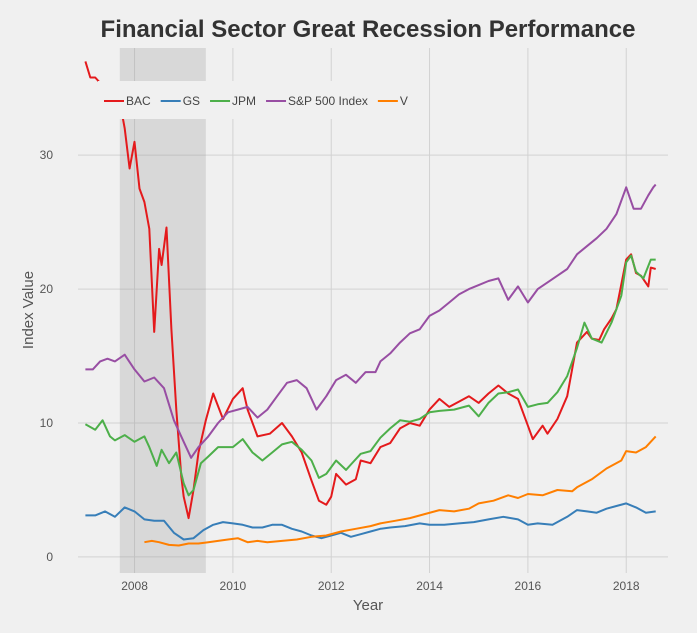 The width and height of the screenshot is (697, 633). Describe the element at coordinates (370, 521) in the screenshot. I see `series-line-gs` at that location.